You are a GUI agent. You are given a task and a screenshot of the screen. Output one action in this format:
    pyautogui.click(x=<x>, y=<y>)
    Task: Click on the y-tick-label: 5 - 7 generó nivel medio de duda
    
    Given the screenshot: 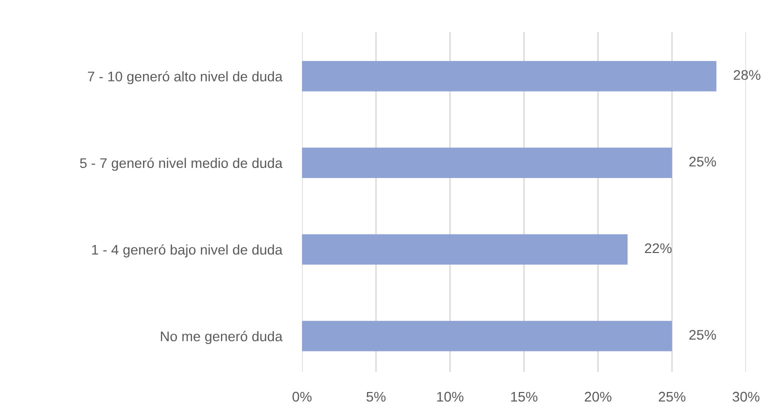 What is the action you would take?
    pyautogui.click(x=181, y=164)
    